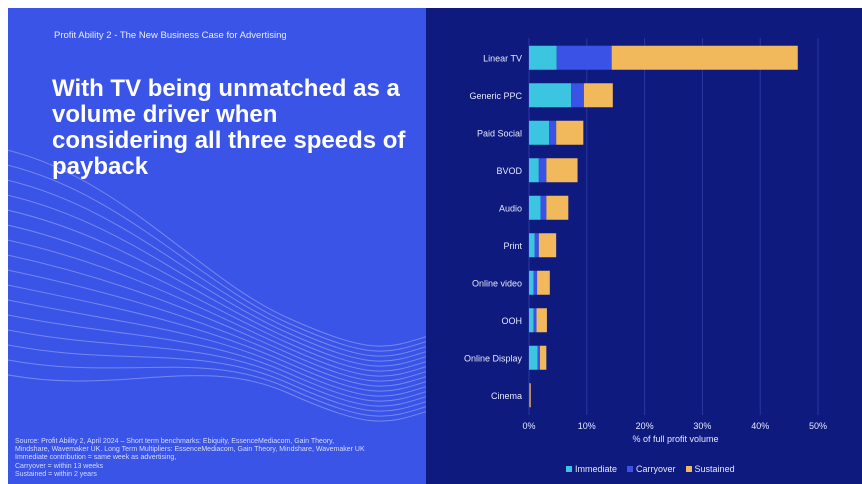 This screenshot has height=484, width=862. What do you see at coordinates (818, 426) in the screenshot?
I see `x-tick-label: 50%` at bounding box center [818, 426].